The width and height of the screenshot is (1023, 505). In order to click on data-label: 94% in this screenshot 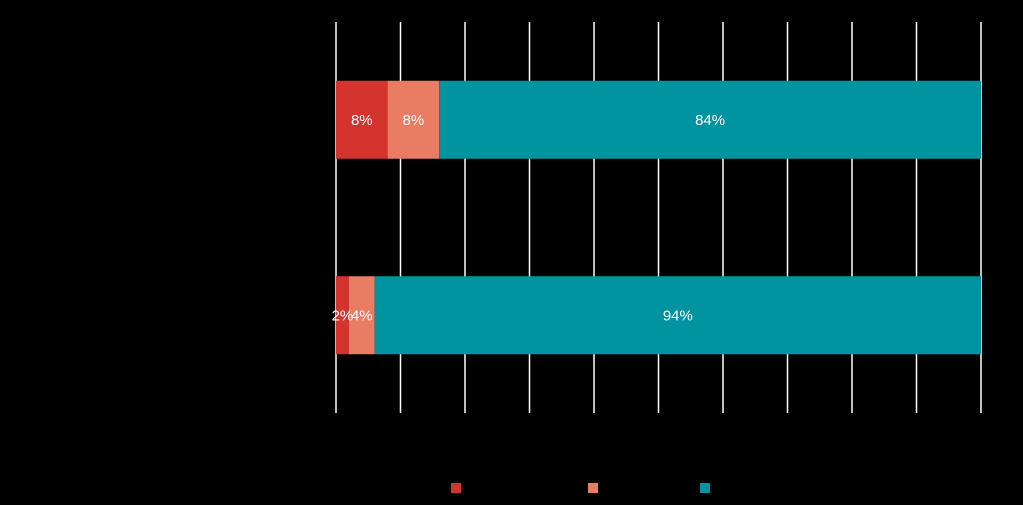, I will do `click(678, 315)`.